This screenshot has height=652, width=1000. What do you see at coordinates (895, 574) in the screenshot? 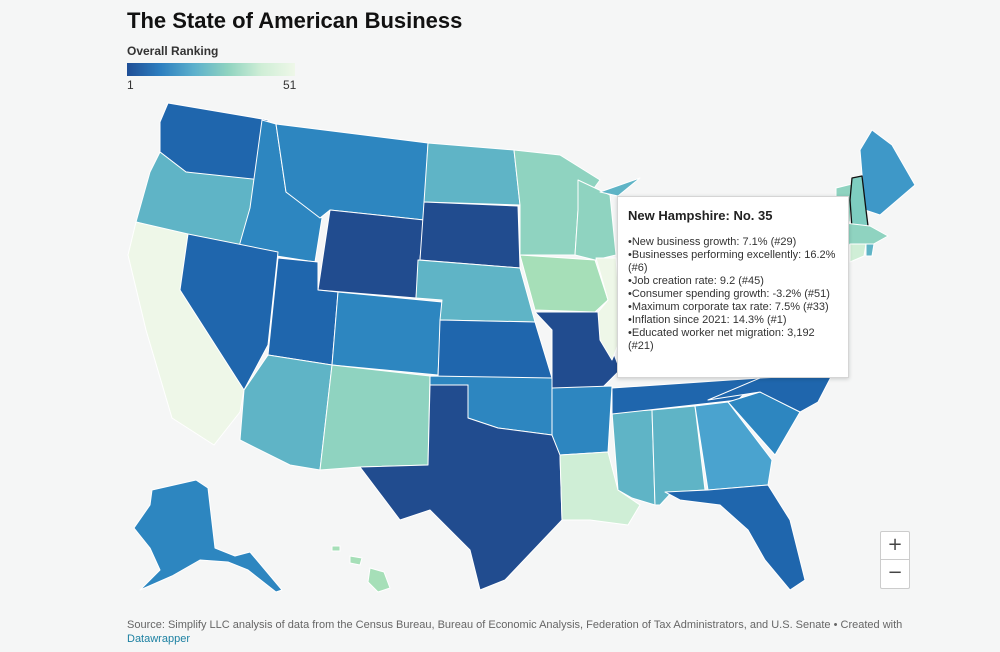
I see `zoom-out-button: −` at bounding box center [895, 574].